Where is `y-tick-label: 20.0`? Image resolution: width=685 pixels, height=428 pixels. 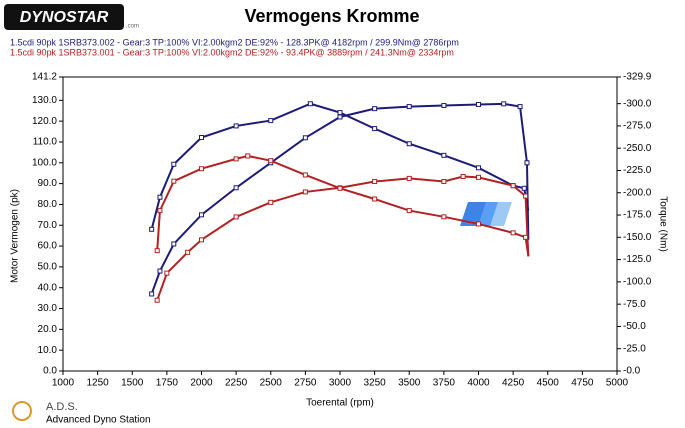 y-tick-label: 20.0 is located at coordinates (48, 329).